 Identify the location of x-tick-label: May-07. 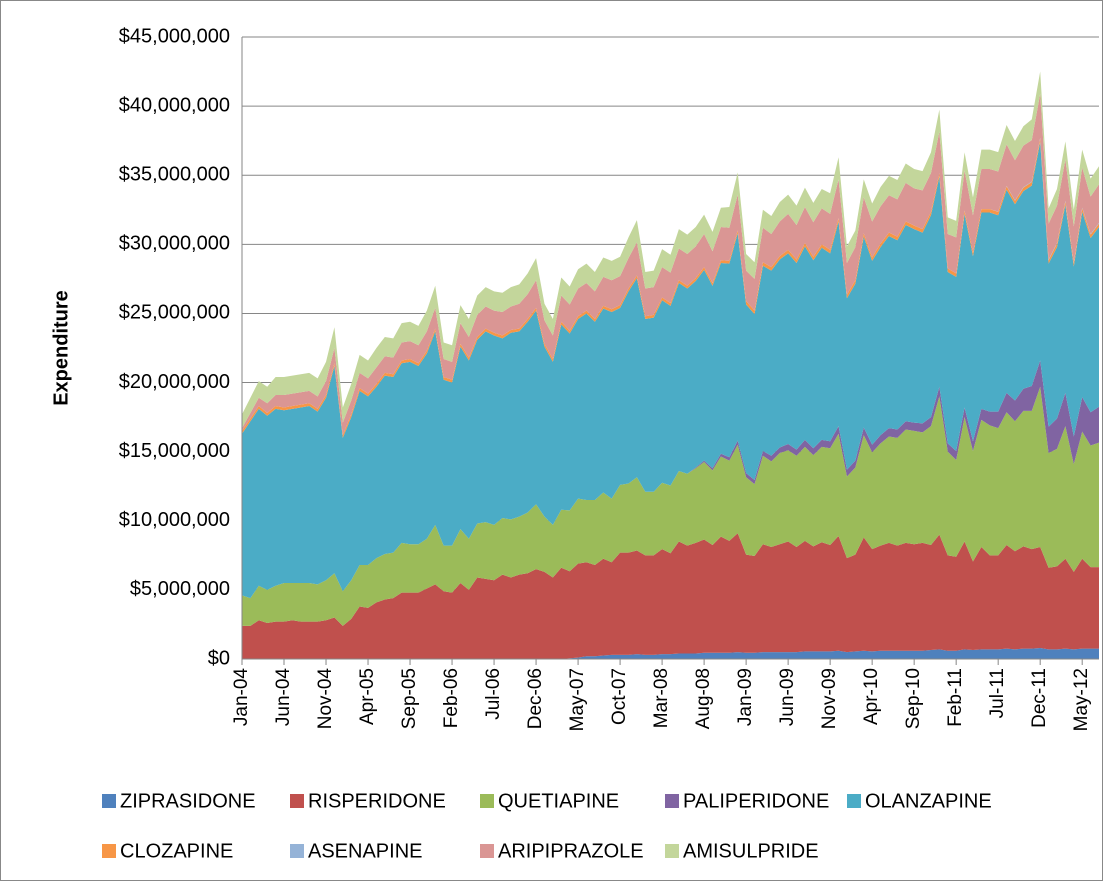
(577, 699).